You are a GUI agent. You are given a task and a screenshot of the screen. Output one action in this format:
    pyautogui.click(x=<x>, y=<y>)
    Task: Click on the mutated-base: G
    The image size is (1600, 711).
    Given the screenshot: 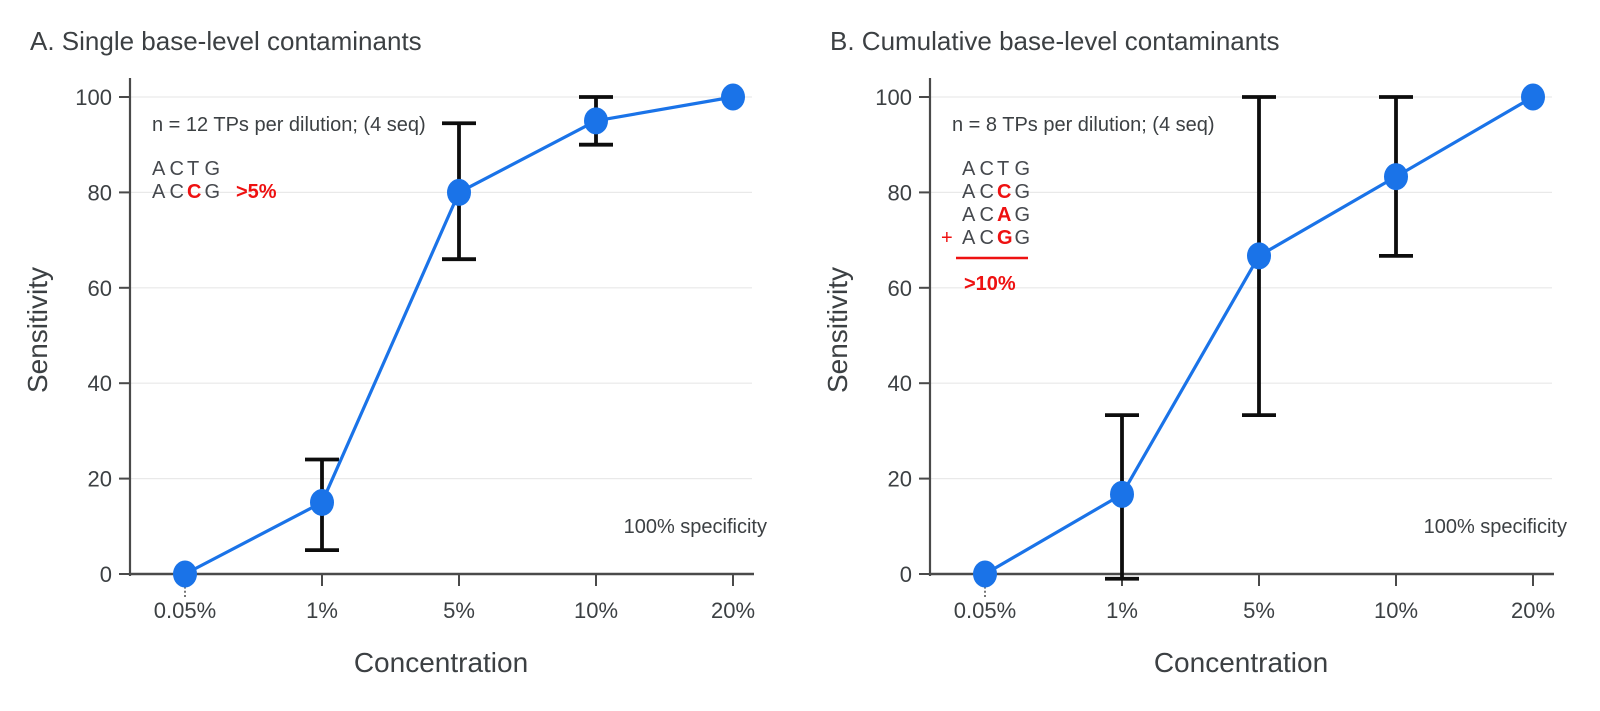 What is the action you would take?
    pyautogui.click(x=1005, y=238)
    